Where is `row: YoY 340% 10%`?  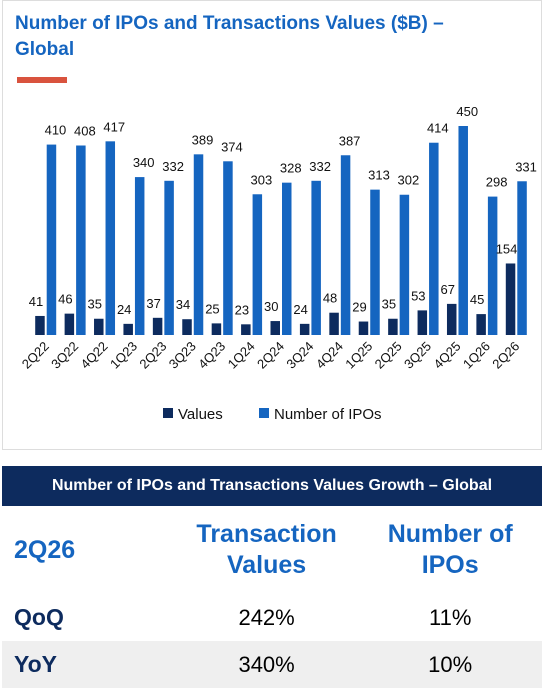 row: YoY 340% 10% is located at coordinates (272, 664).